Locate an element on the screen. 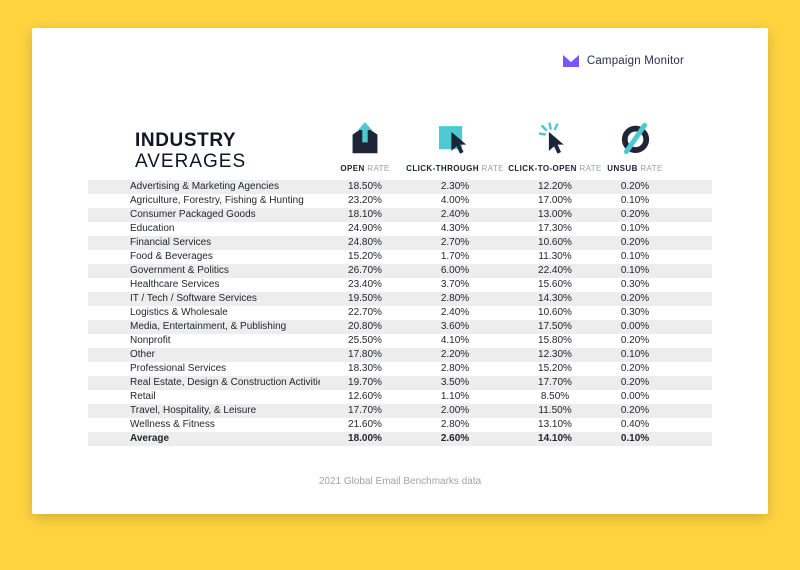 The width and height of the screenshot is (800, 570). title-line-1: INDUSTRY is located at coordinates (186, 140).